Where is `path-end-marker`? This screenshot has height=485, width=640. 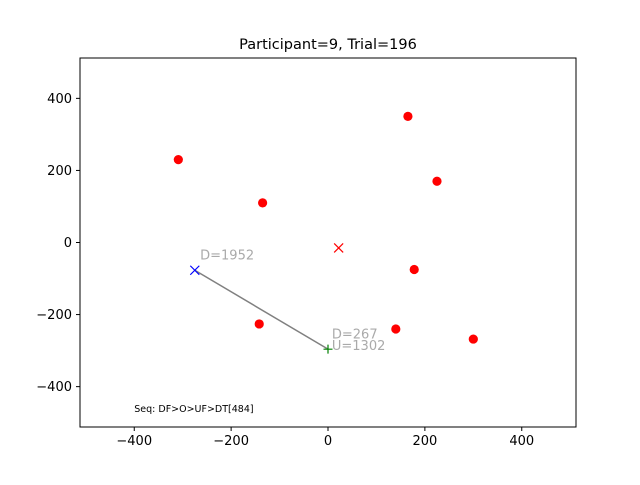 path-end-marker is located at coordinates (328, 349).